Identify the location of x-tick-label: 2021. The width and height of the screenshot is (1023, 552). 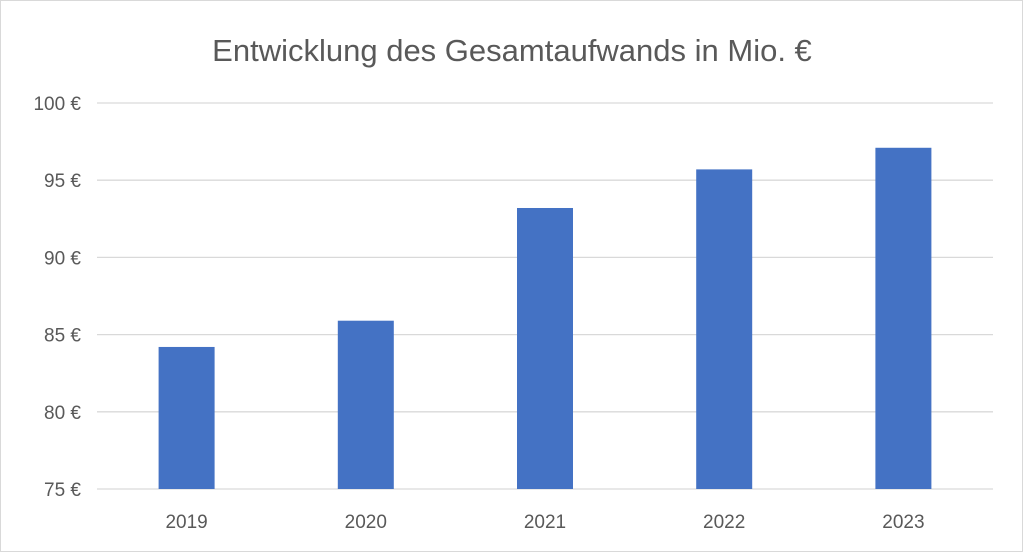
(545, 522).